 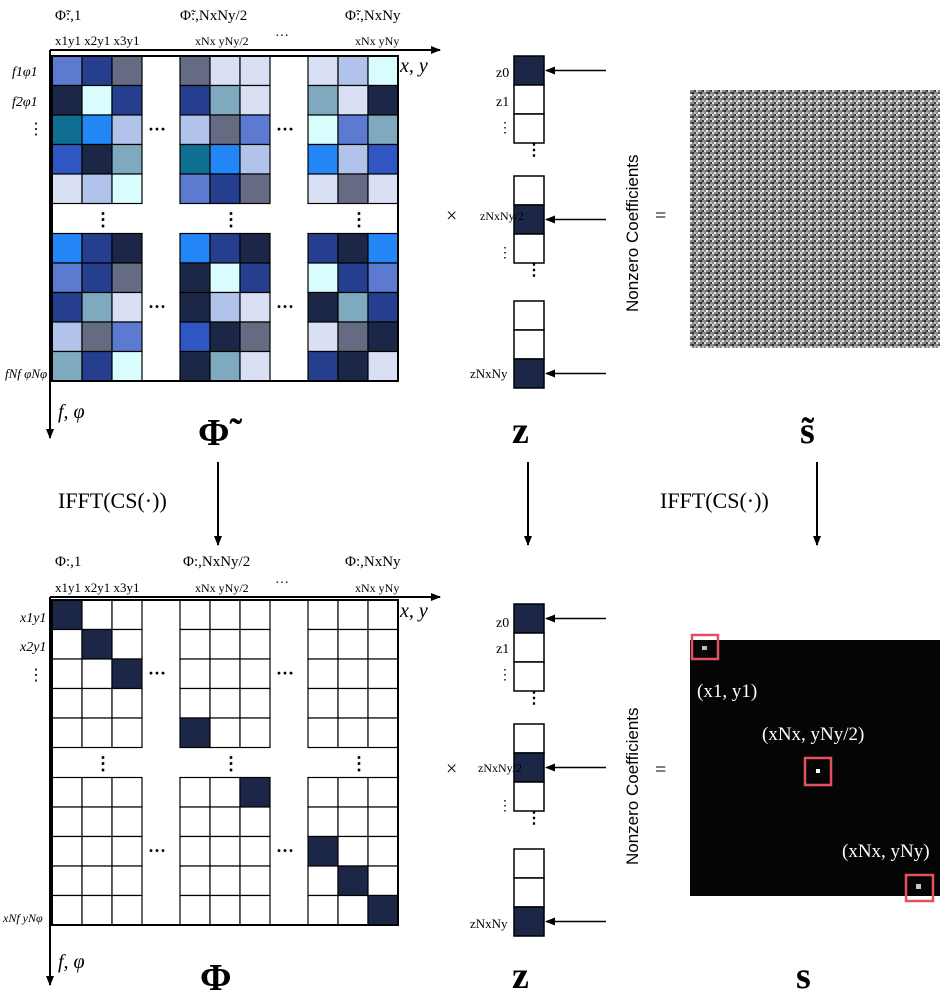 I want to click on top-matrix-outline, so click(x=225, y=218).